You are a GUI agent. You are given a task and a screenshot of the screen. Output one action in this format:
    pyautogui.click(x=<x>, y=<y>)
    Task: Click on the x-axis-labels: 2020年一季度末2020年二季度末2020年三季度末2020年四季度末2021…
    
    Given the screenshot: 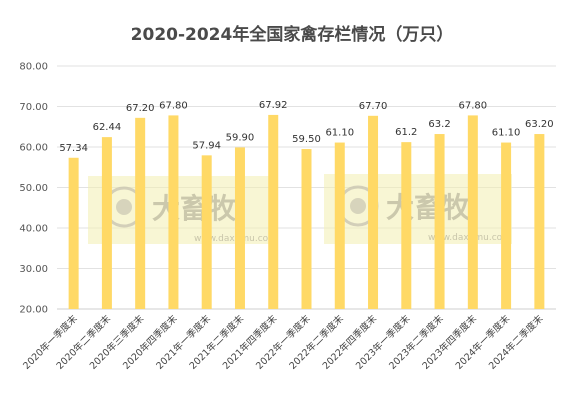 What is the action you would take?
    pyautogui.click(x=283, y=342)
    